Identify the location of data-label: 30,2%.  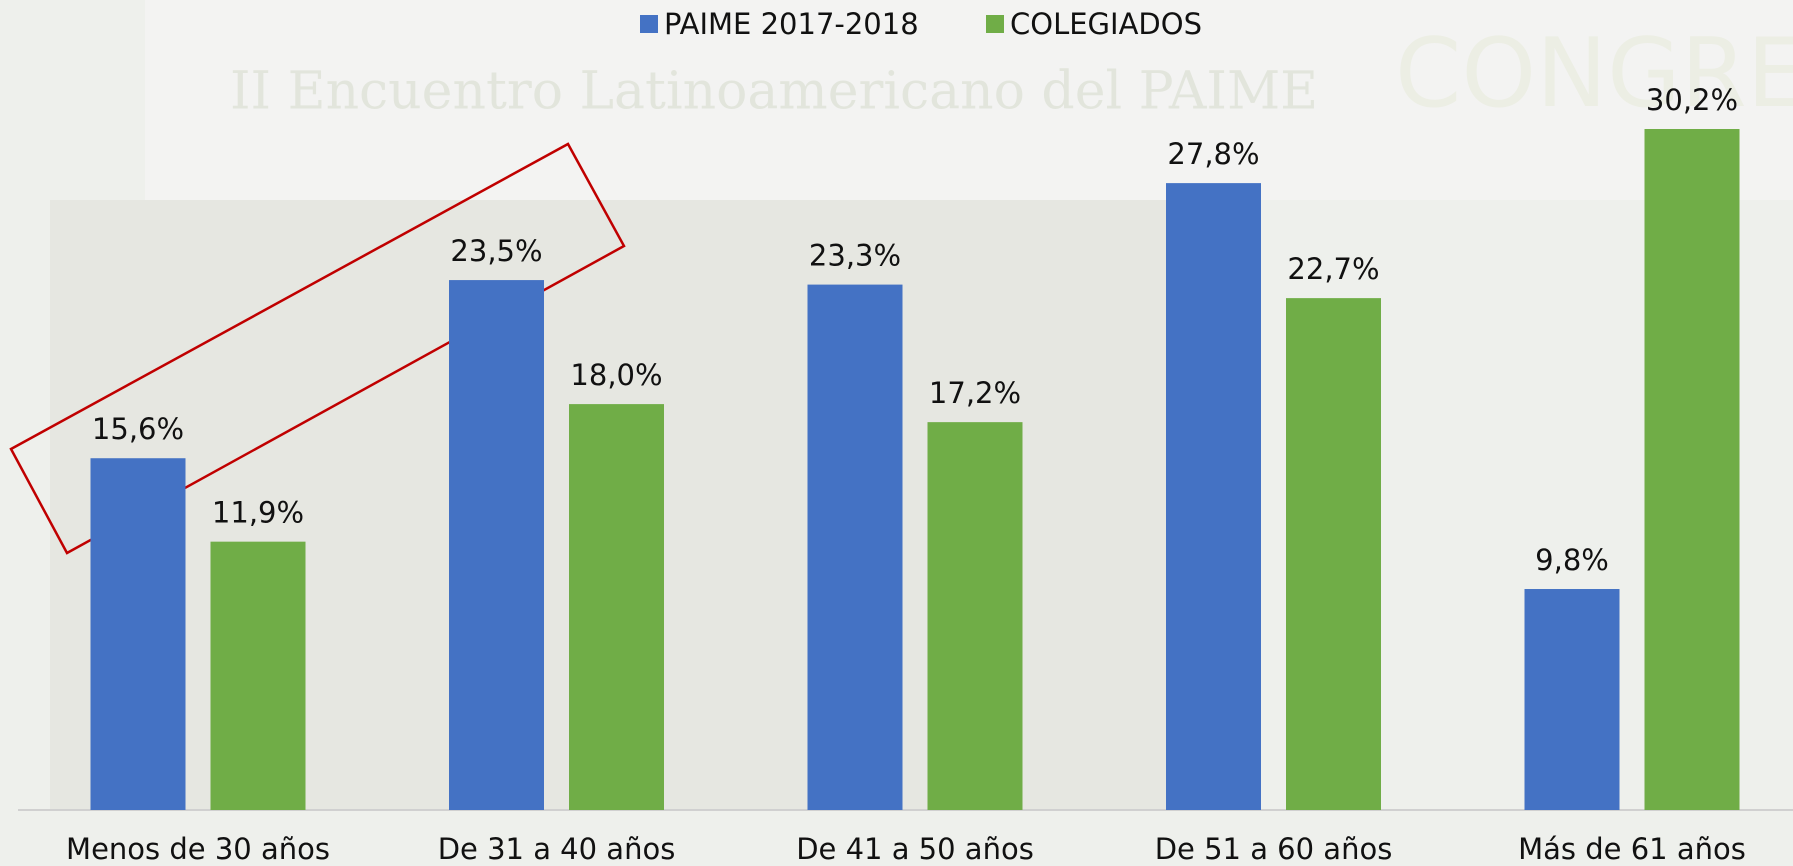
(1692, 100).